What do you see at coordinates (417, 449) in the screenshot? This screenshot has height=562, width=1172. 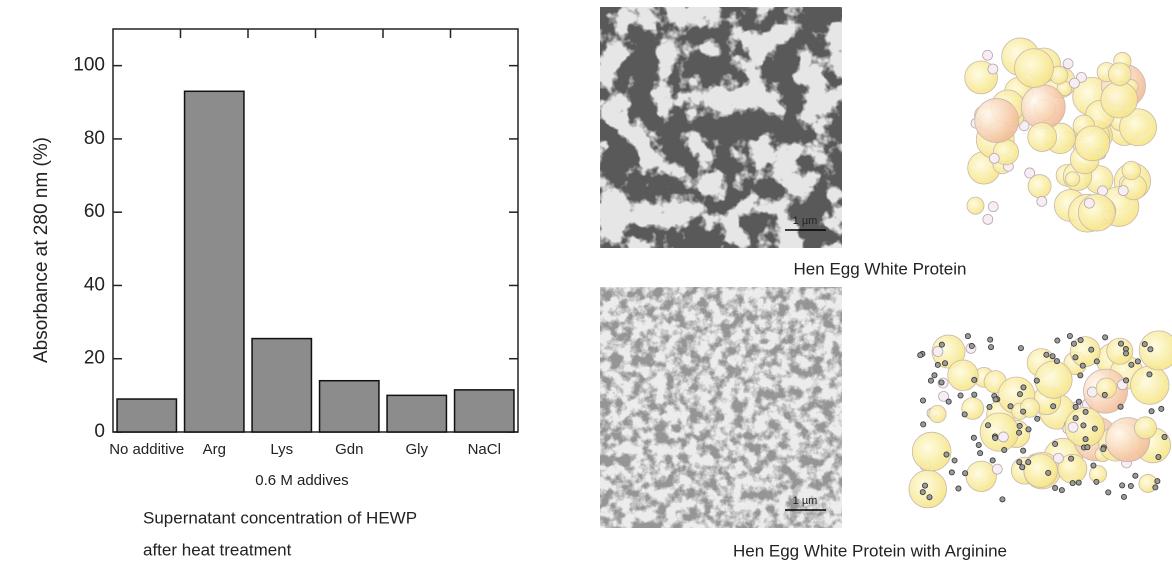 I see `x-tick-label: Gly` at bounding box center [417, 449].